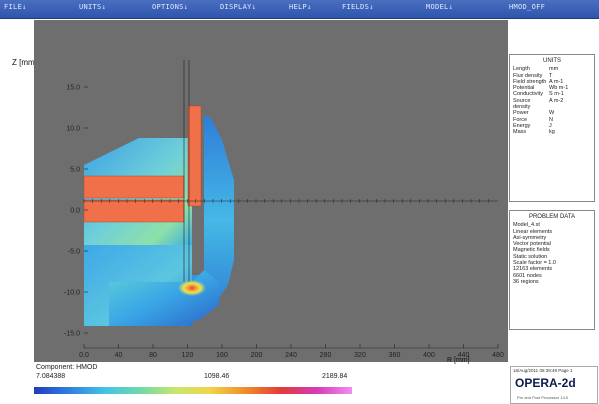  Describe the element at coordinates (238, 7) in the screenshot. I see `menu-display: DISPLAY↓` at that location.